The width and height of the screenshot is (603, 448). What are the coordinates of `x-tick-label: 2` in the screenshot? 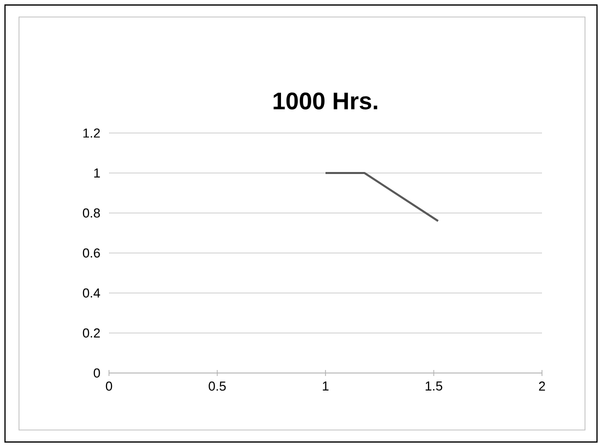 It's located at (542, 386).